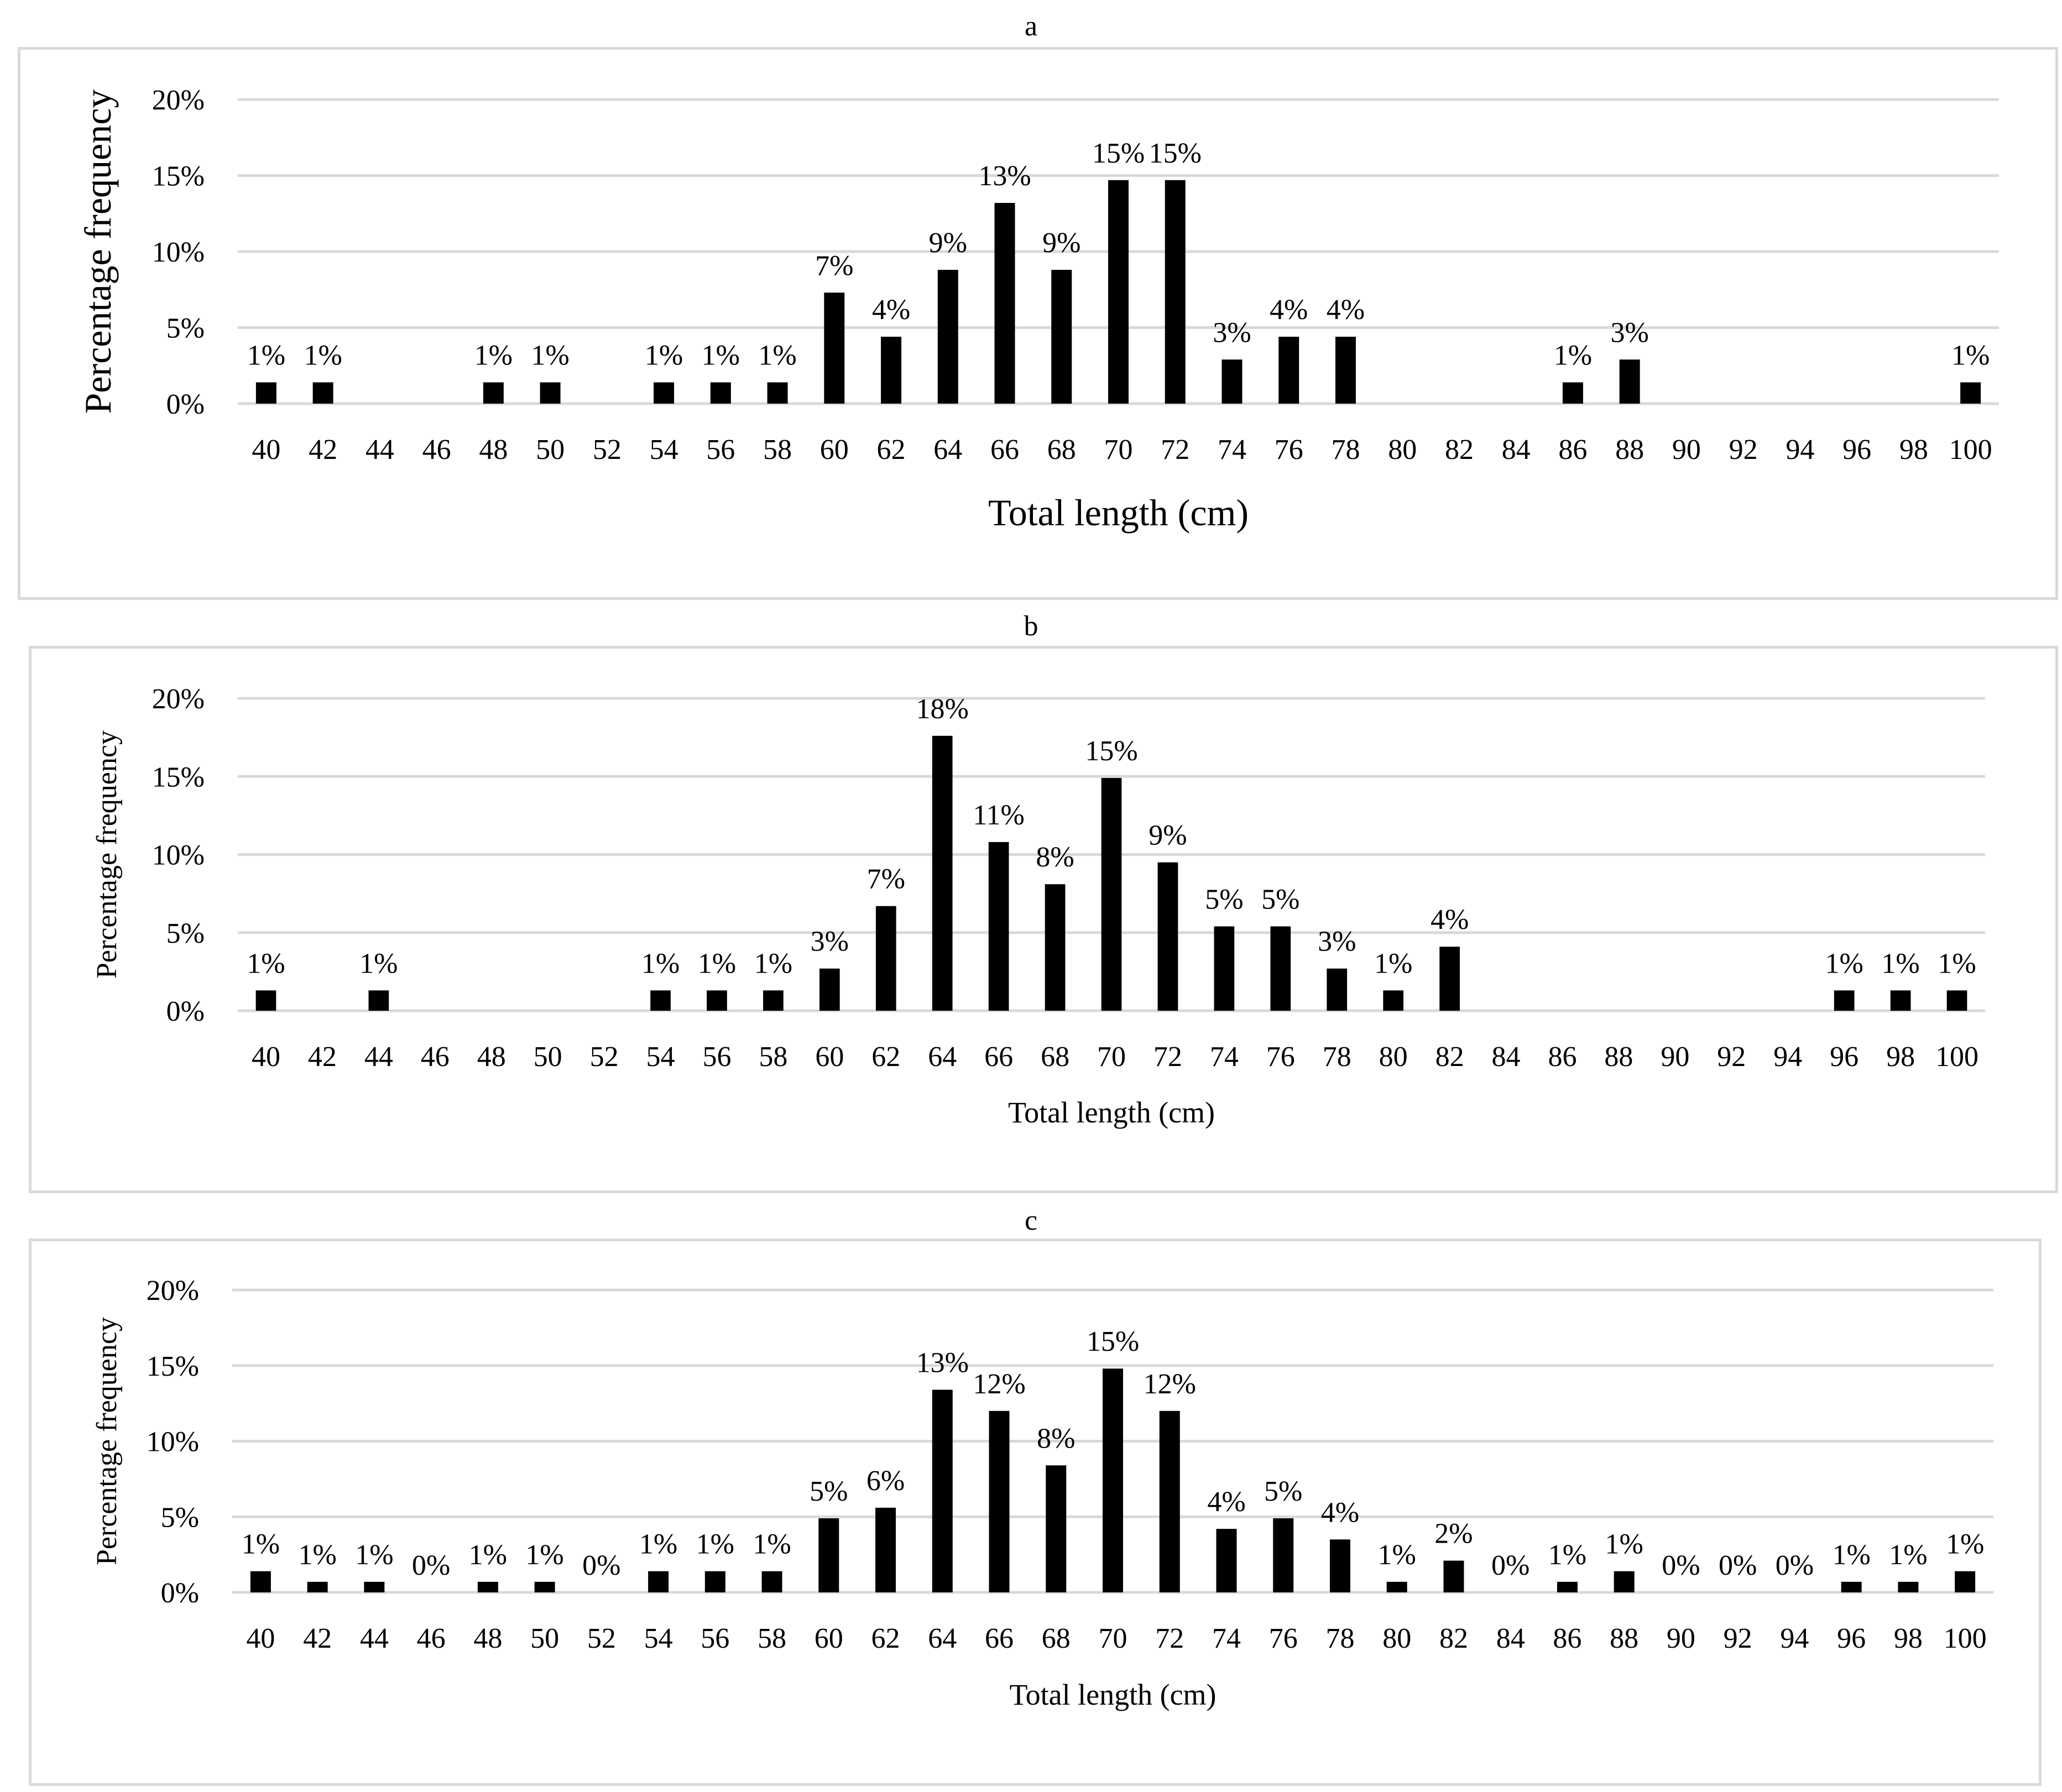 The image size is (2062, 1792). What do you see at coordinates (1845, 1057) in the screenshot?
I see `x-tick-label: 96` at bounding box center [1845, 1057].